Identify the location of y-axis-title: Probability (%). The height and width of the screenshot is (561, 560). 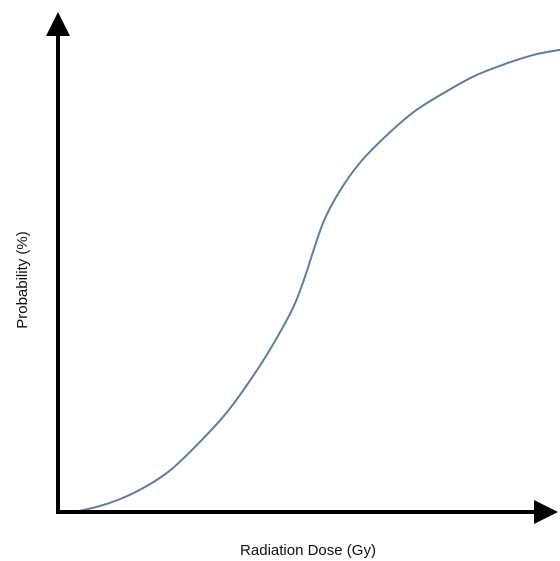
(22, 280).